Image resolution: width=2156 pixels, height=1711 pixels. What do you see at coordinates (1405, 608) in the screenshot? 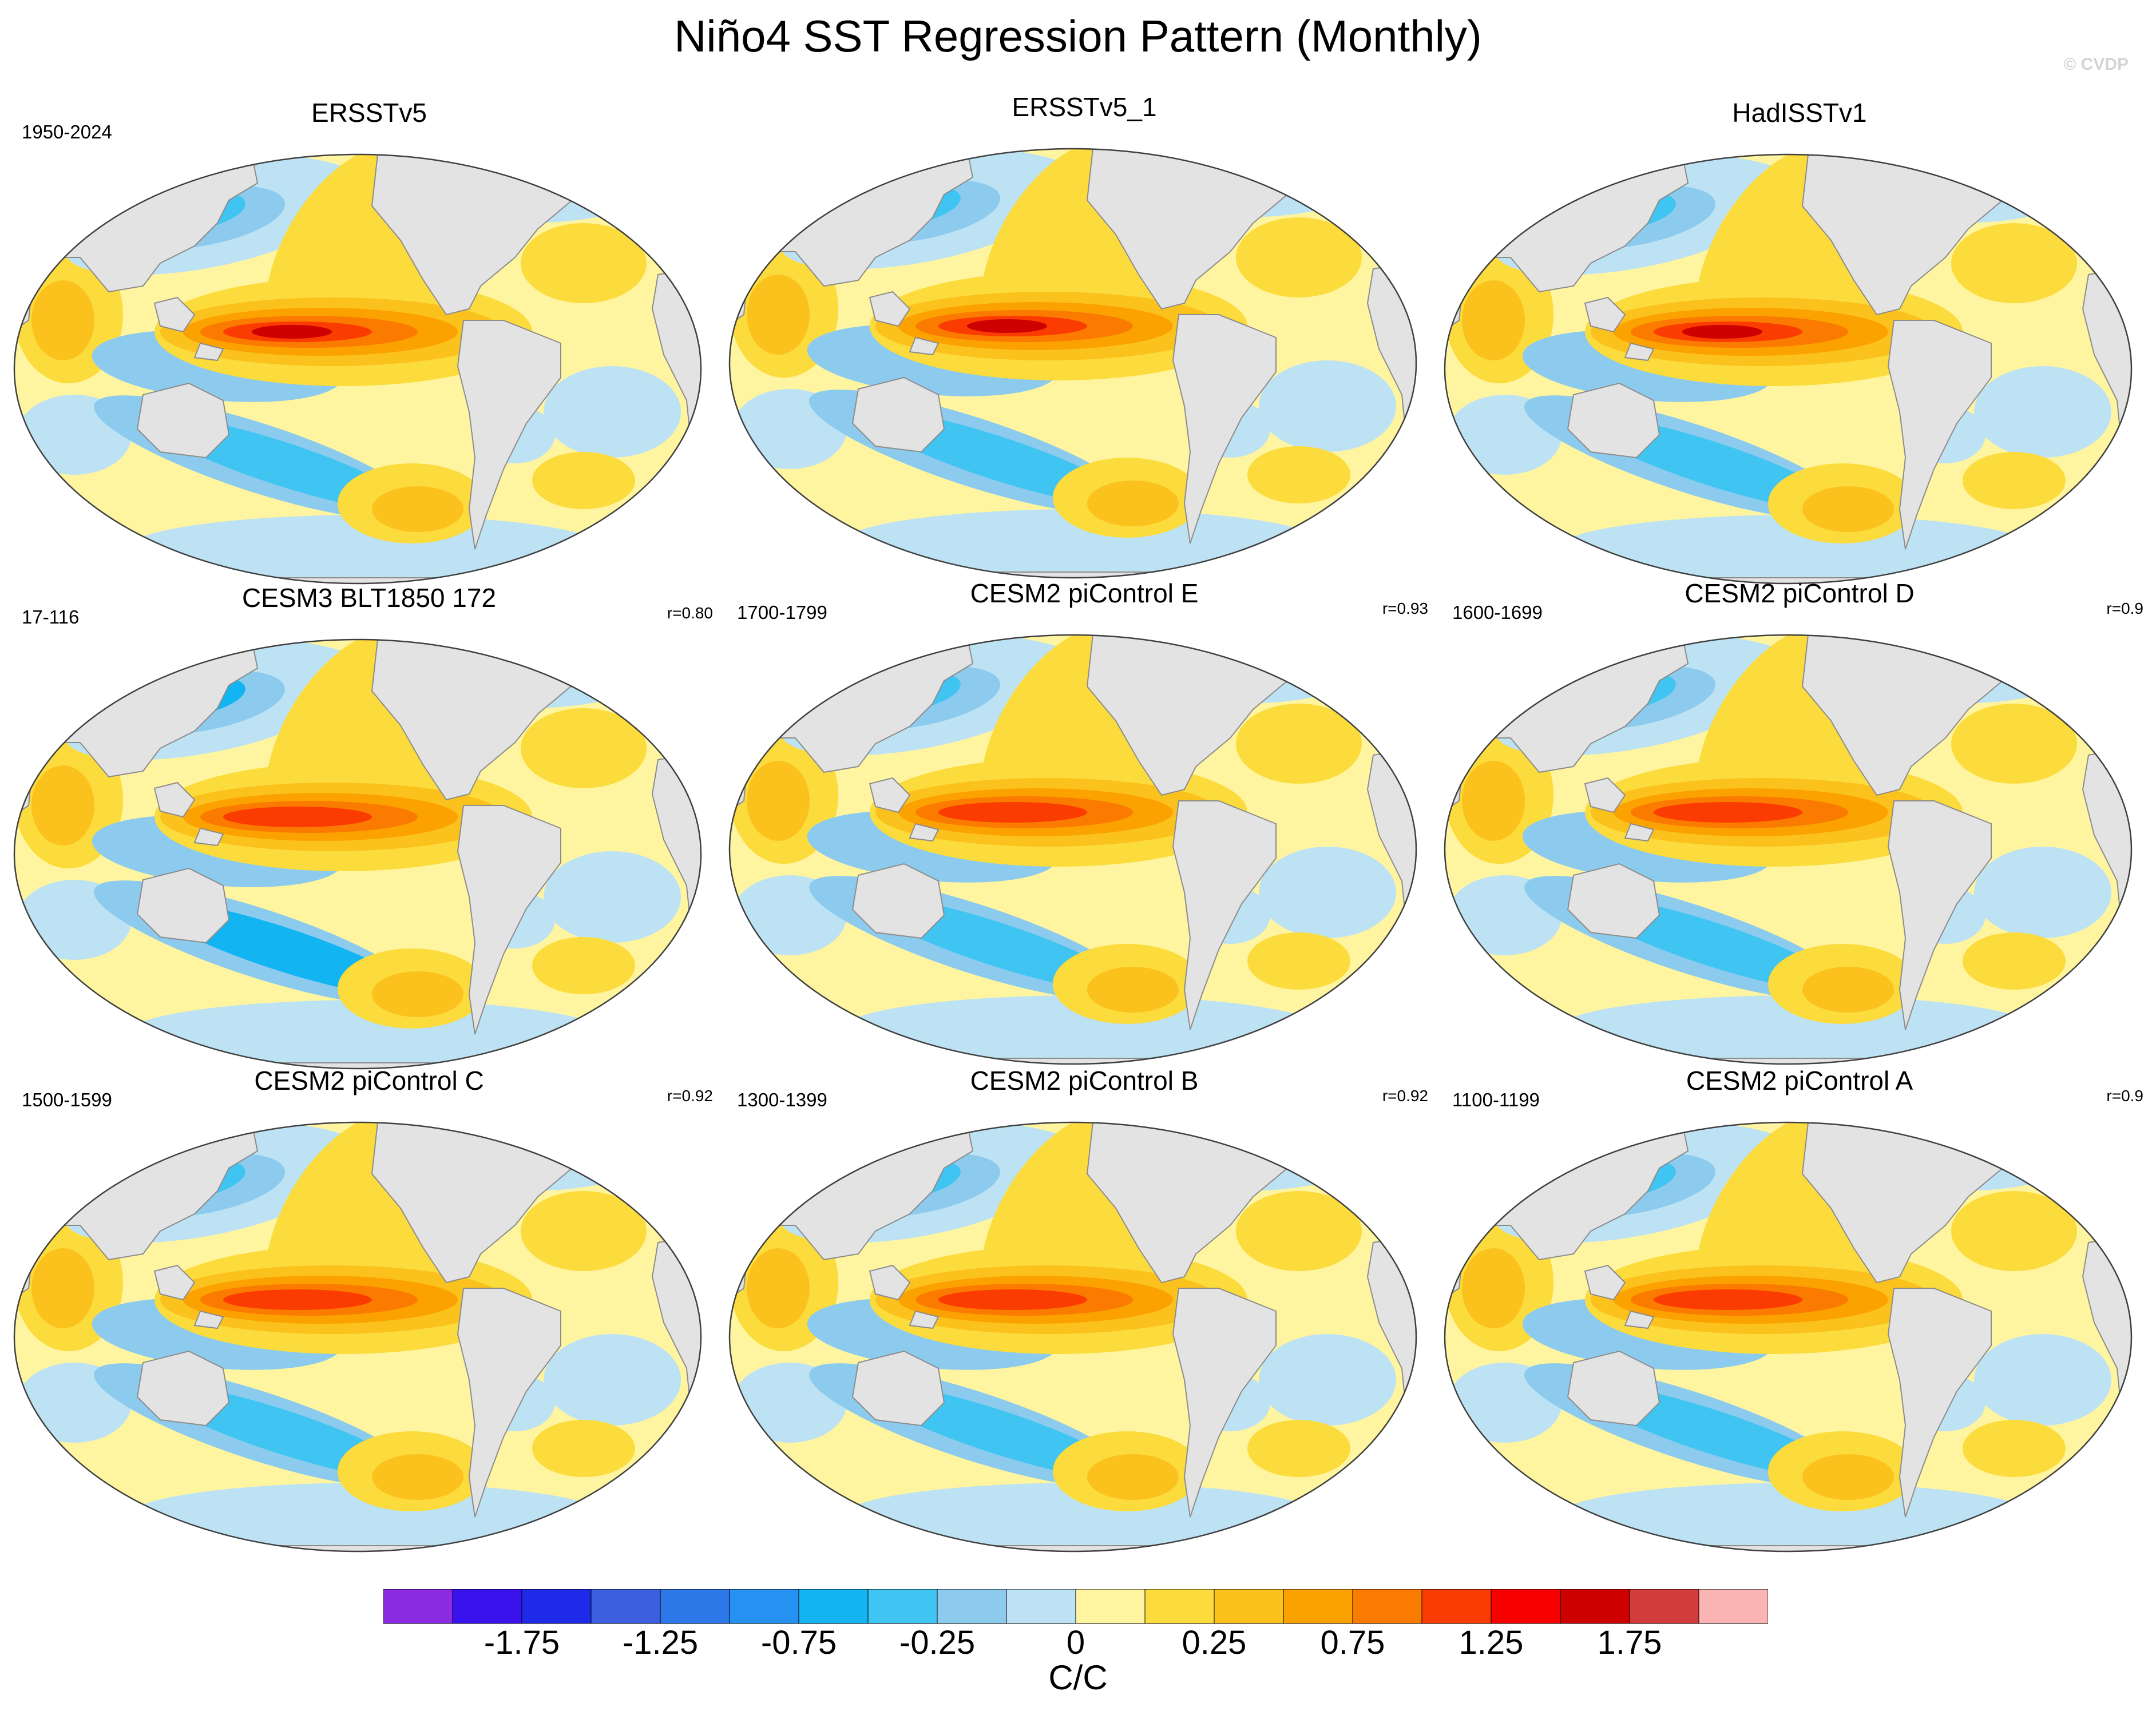
I see `panel-pattern-correlation: r=0.93` at bounding box center [1405, 608].